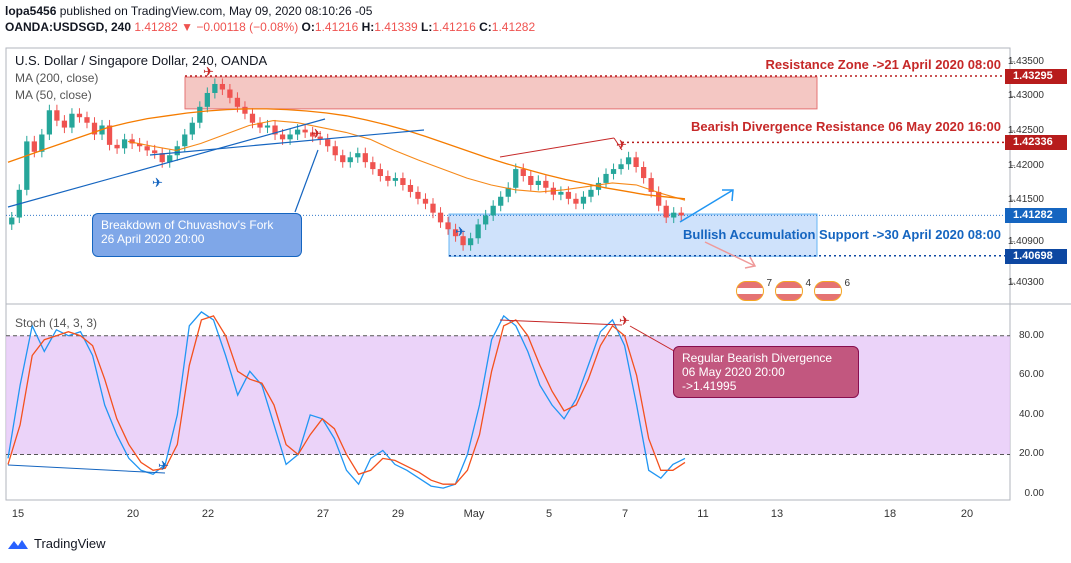 This screenshot has width=1071, height=563. I want to click on price-badge: 1.40698, so click(1036, 256).